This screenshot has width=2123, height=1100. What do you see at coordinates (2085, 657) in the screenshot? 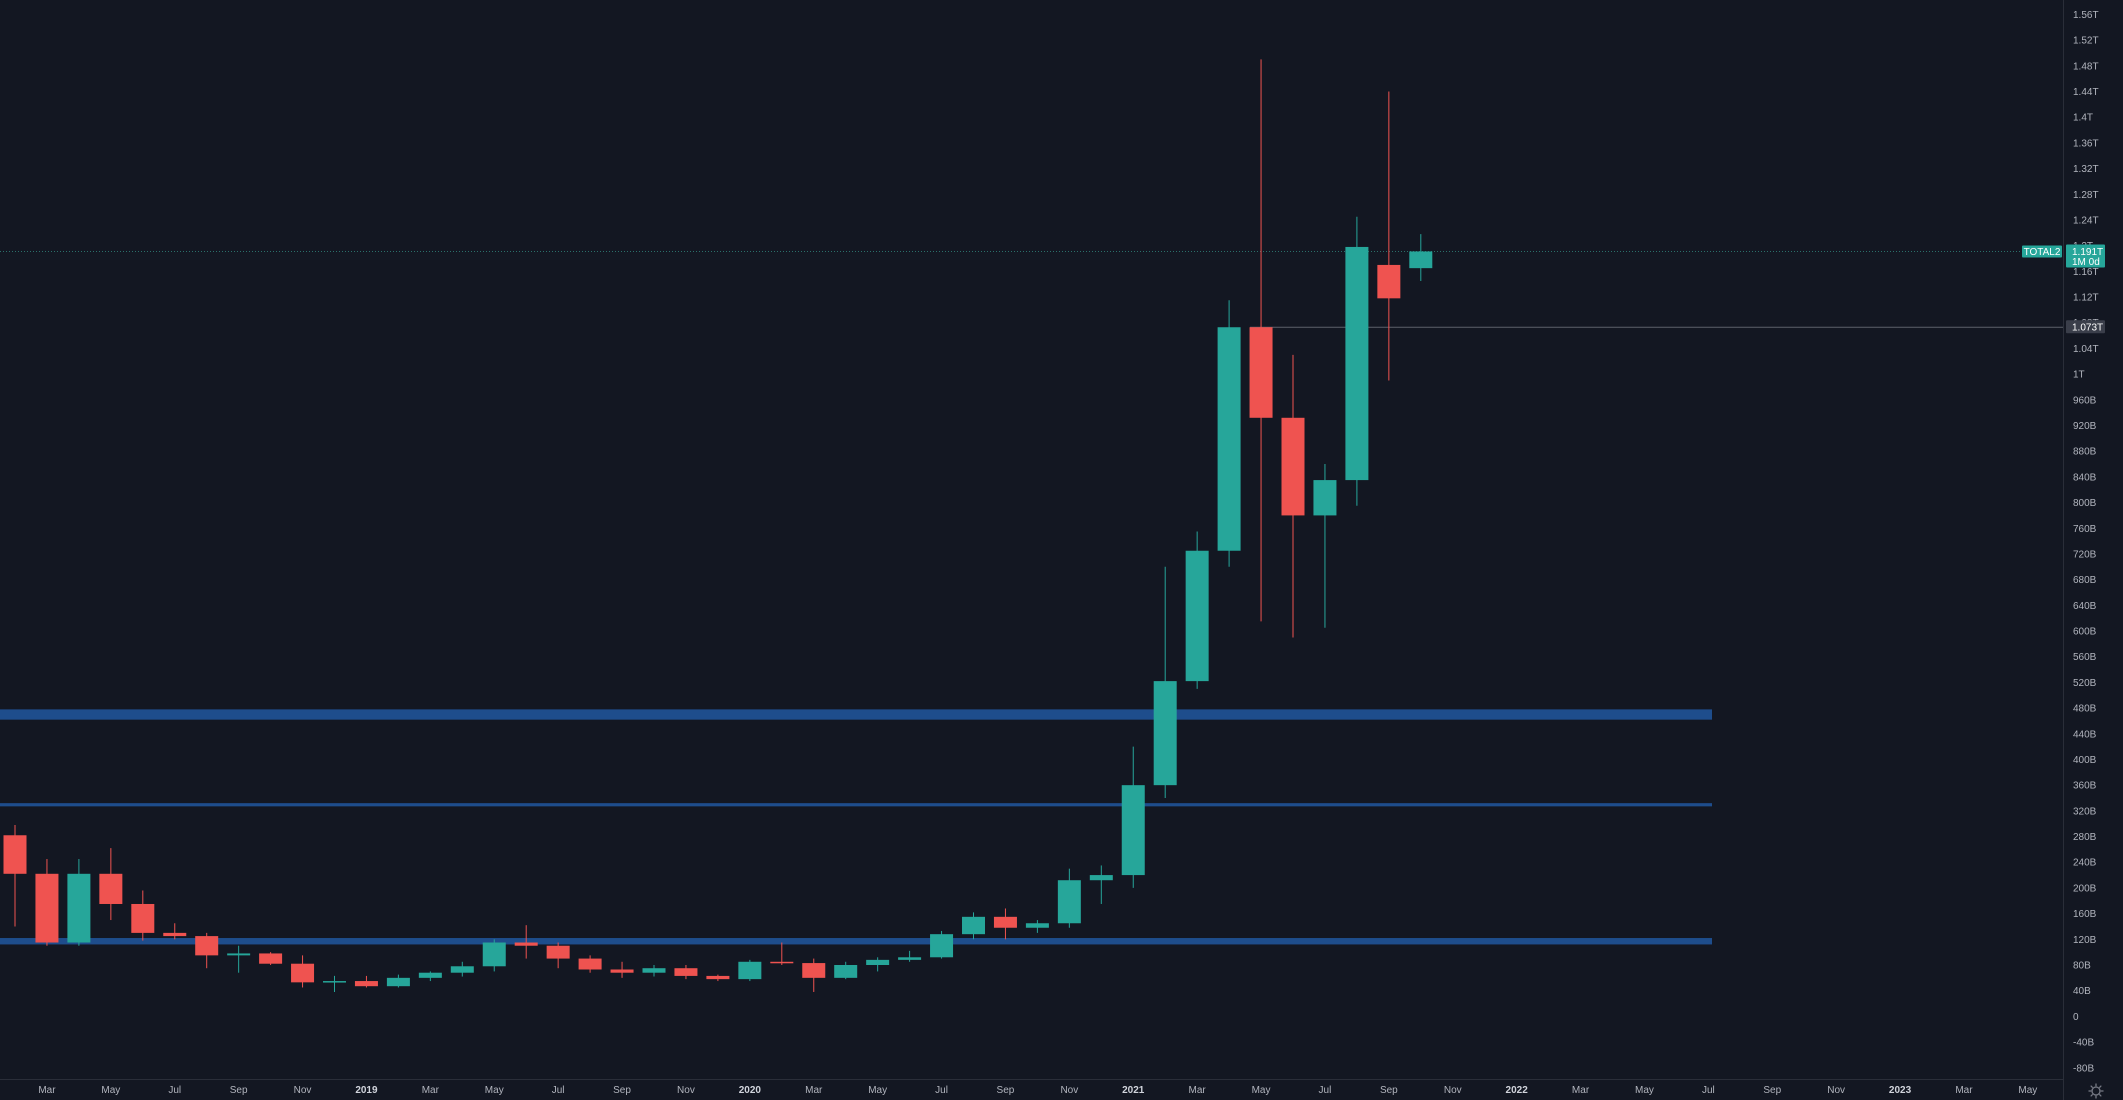
I see `price-tick-label: 560B` at bounding box center [2085, 657].